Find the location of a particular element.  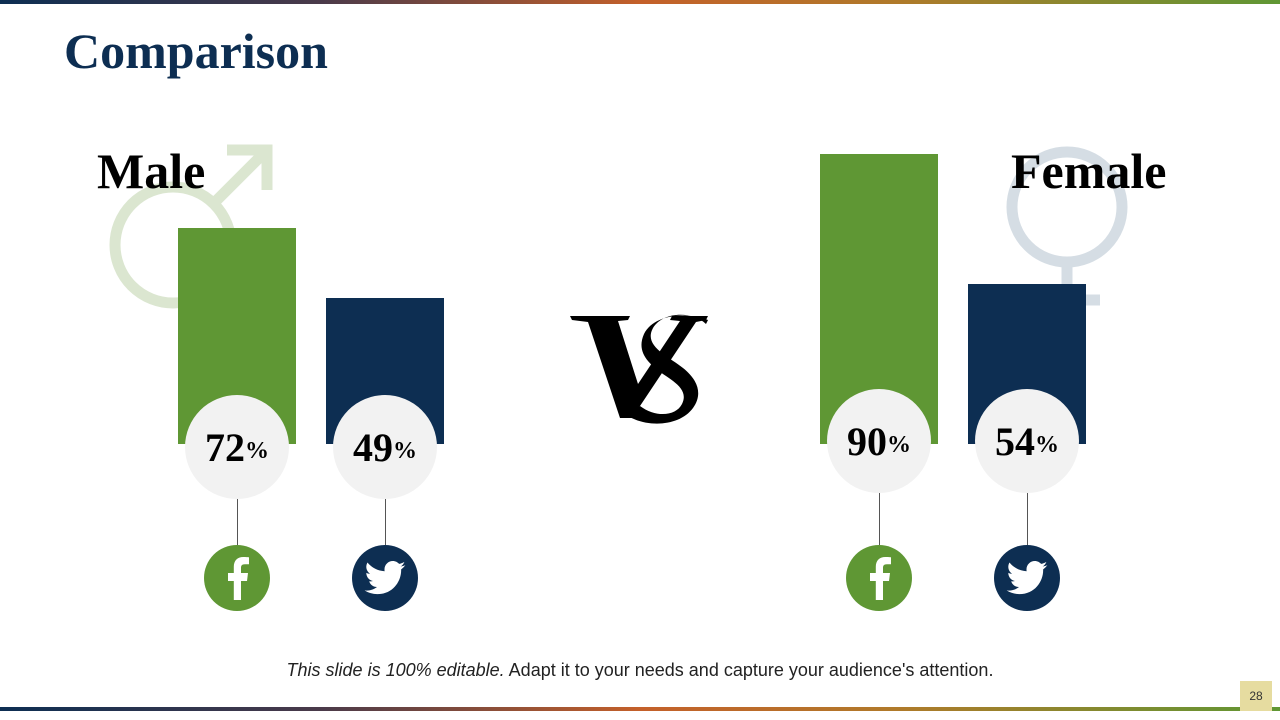

slide-title: Comparison is located at coordinates (196, 51).